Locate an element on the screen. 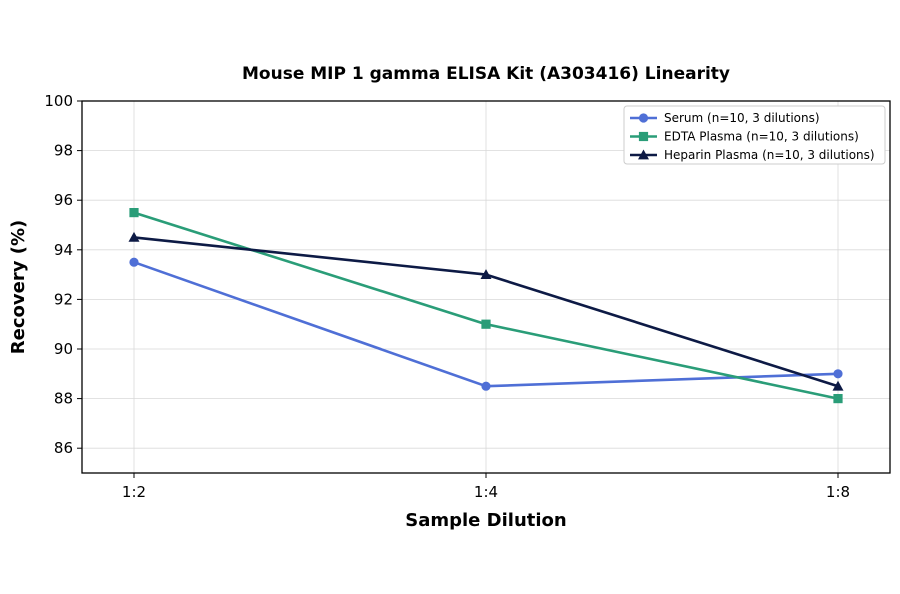  x-tick-label: 1:2 is located at coordinates (134, 492).